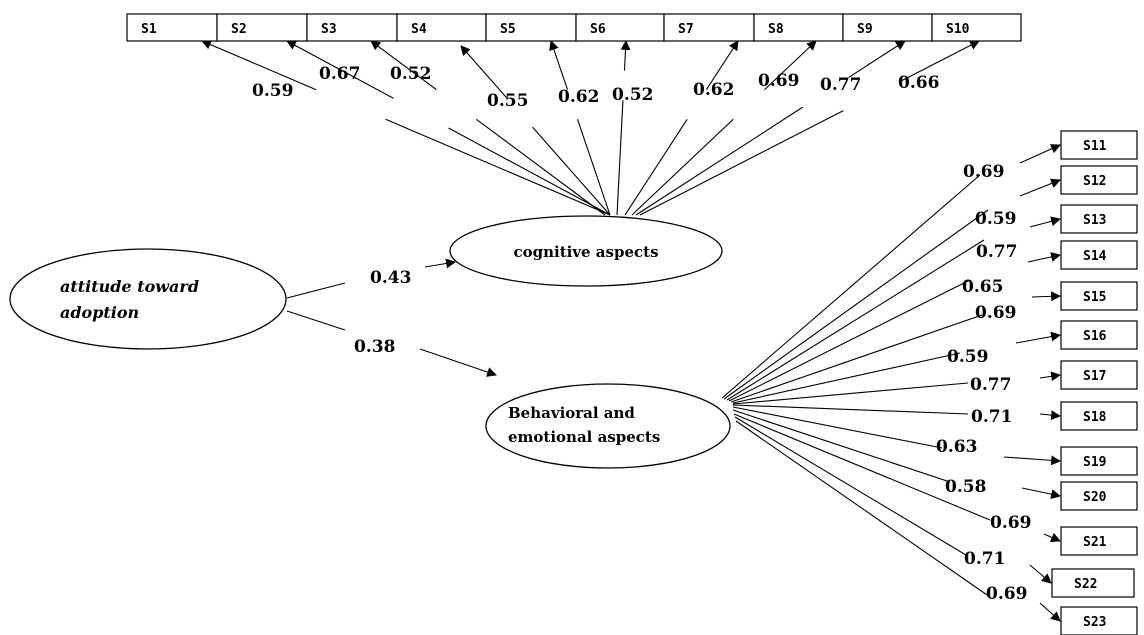 The height and width of the screenshot is (635, 1144). What do you see at coordinates (1040, 187) in the screenshot?
I see `loading-arrow-s12` at bounding box center [1040, 187].